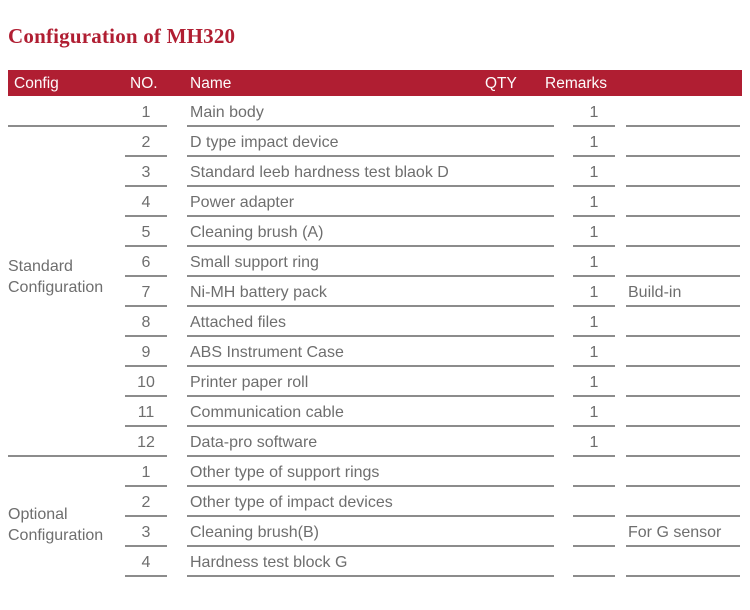 Image resolution: width=750 pixels, height=610 pixels. What do you see at coordinates (370, 322) in the screenshot?
I see `row-name: Attached files` at bounding box center [370, 322].